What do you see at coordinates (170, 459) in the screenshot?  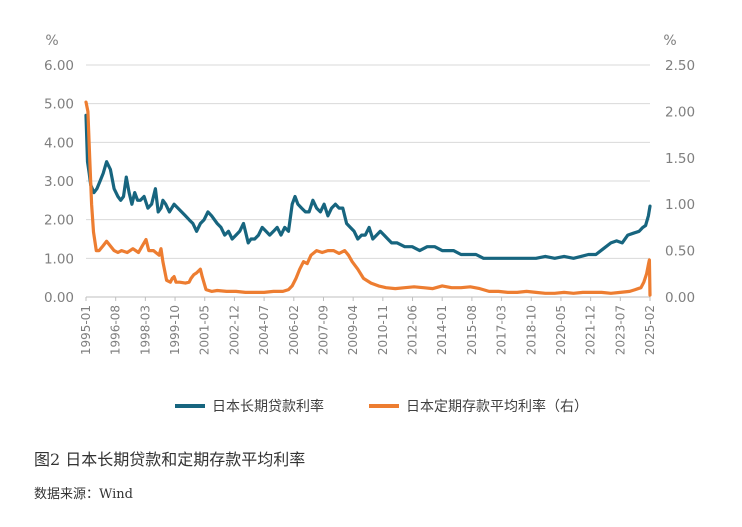 I see `figure-caption: 图2 日本长期贷款和定期存款平均利率` at bounding box center [170, 459].